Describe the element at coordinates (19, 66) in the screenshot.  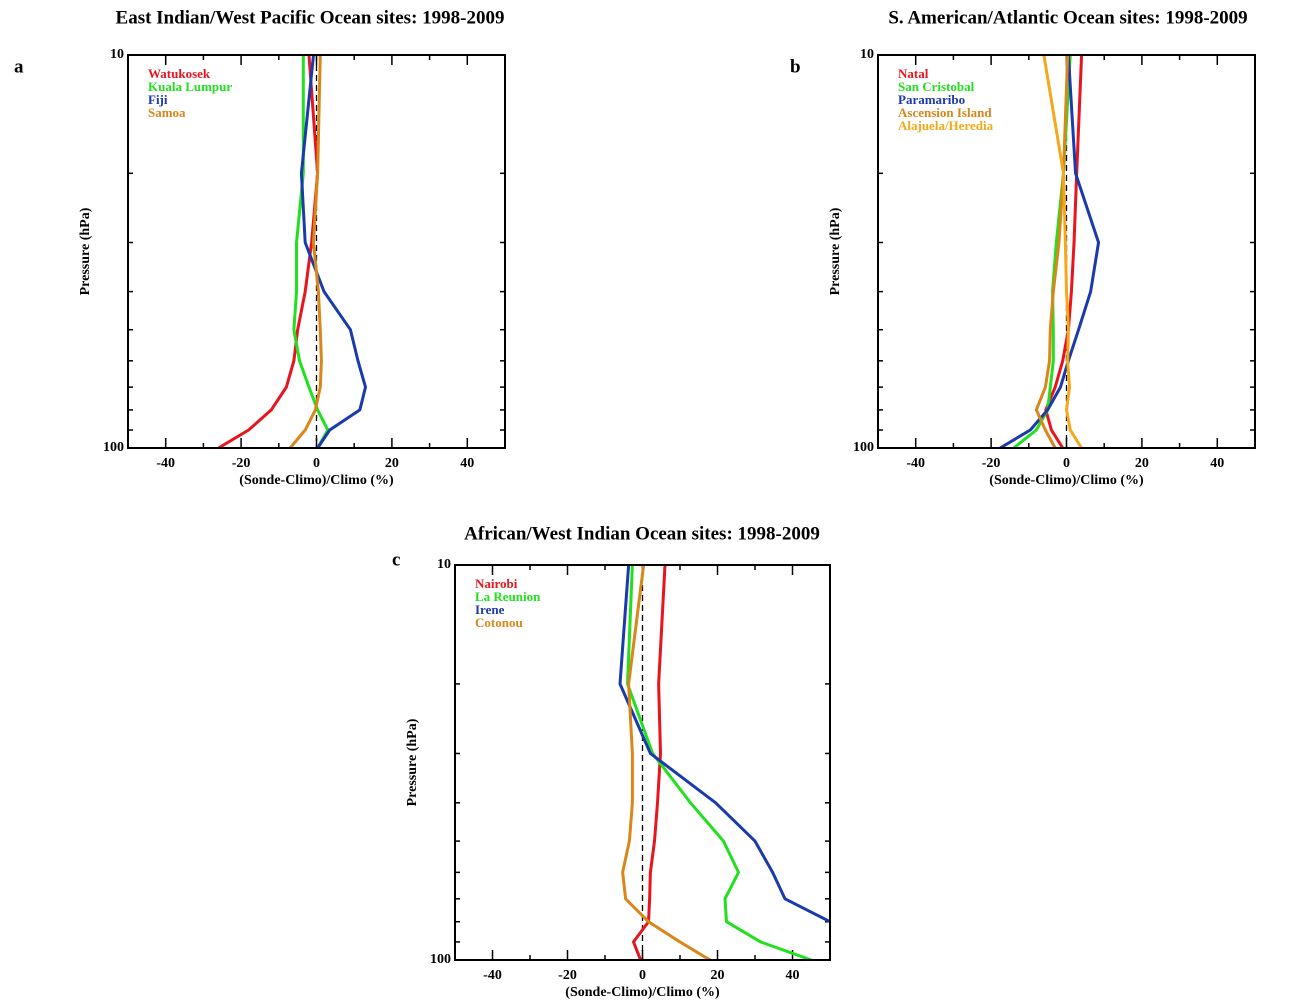
I see `panel-label: a` at that location.